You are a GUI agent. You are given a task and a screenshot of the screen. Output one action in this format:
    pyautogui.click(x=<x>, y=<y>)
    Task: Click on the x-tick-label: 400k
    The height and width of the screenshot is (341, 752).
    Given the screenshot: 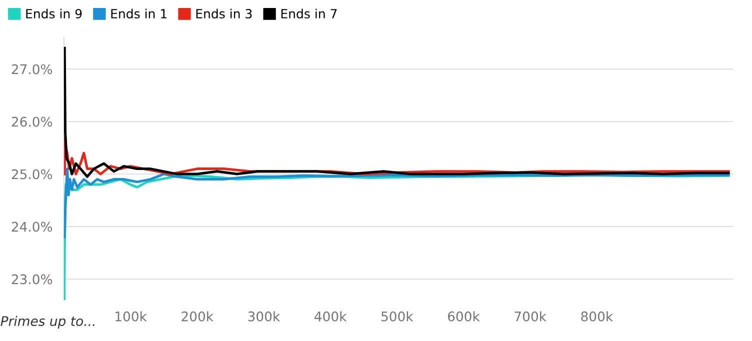 What is the action you would take?
    pyautogui.click(x=330, y=316)
    